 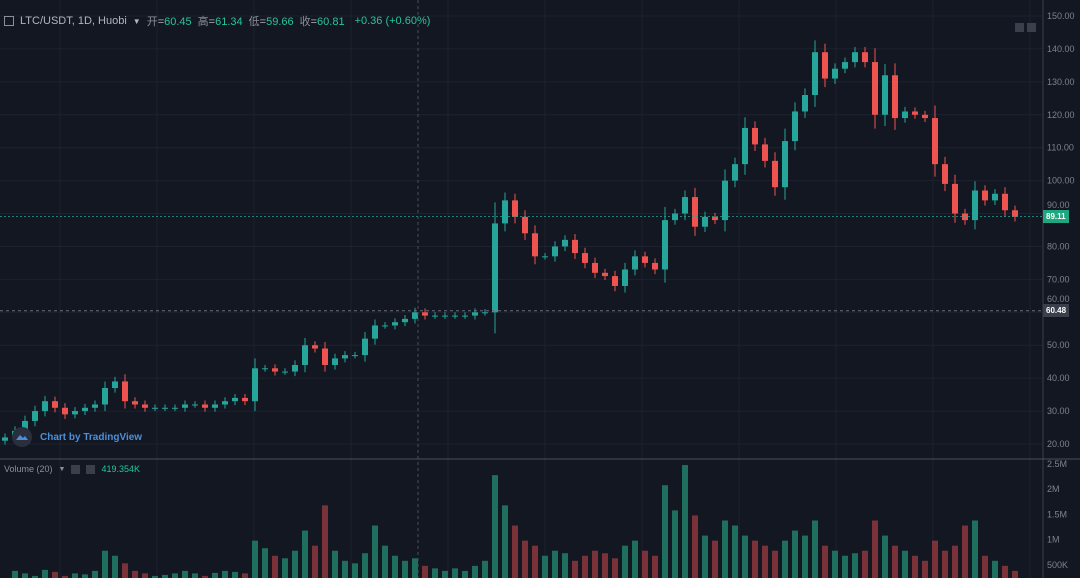 I want to click on move-up-icon, so click(x=1019, y=27).